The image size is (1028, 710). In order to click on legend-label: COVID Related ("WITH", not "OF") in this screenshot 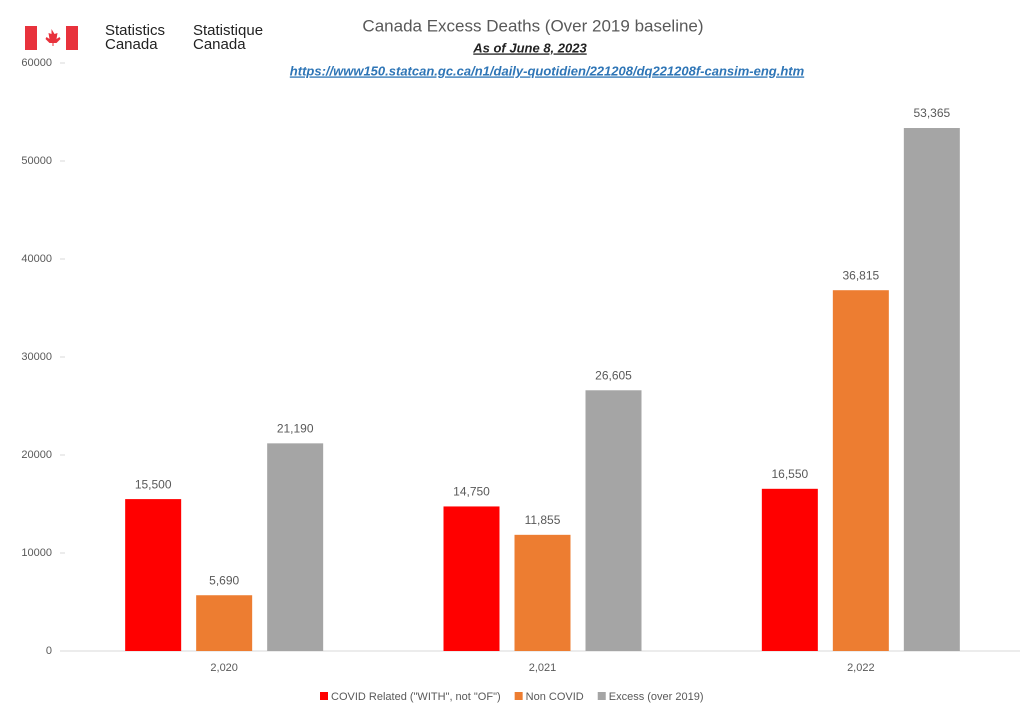, I will do `click(416, 697)`.